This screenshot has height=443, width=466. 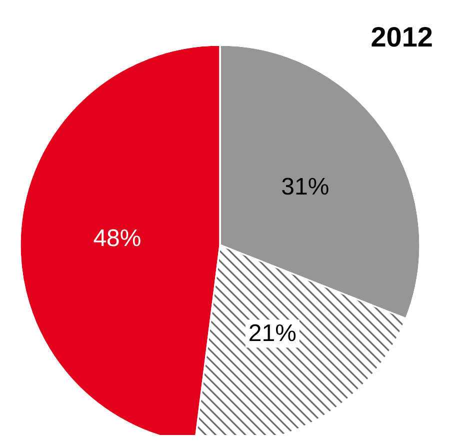 What do you see at coordinates (117, 238) in the screenshot?
I see `data-label: 48%` at bounding box center [117, 238].